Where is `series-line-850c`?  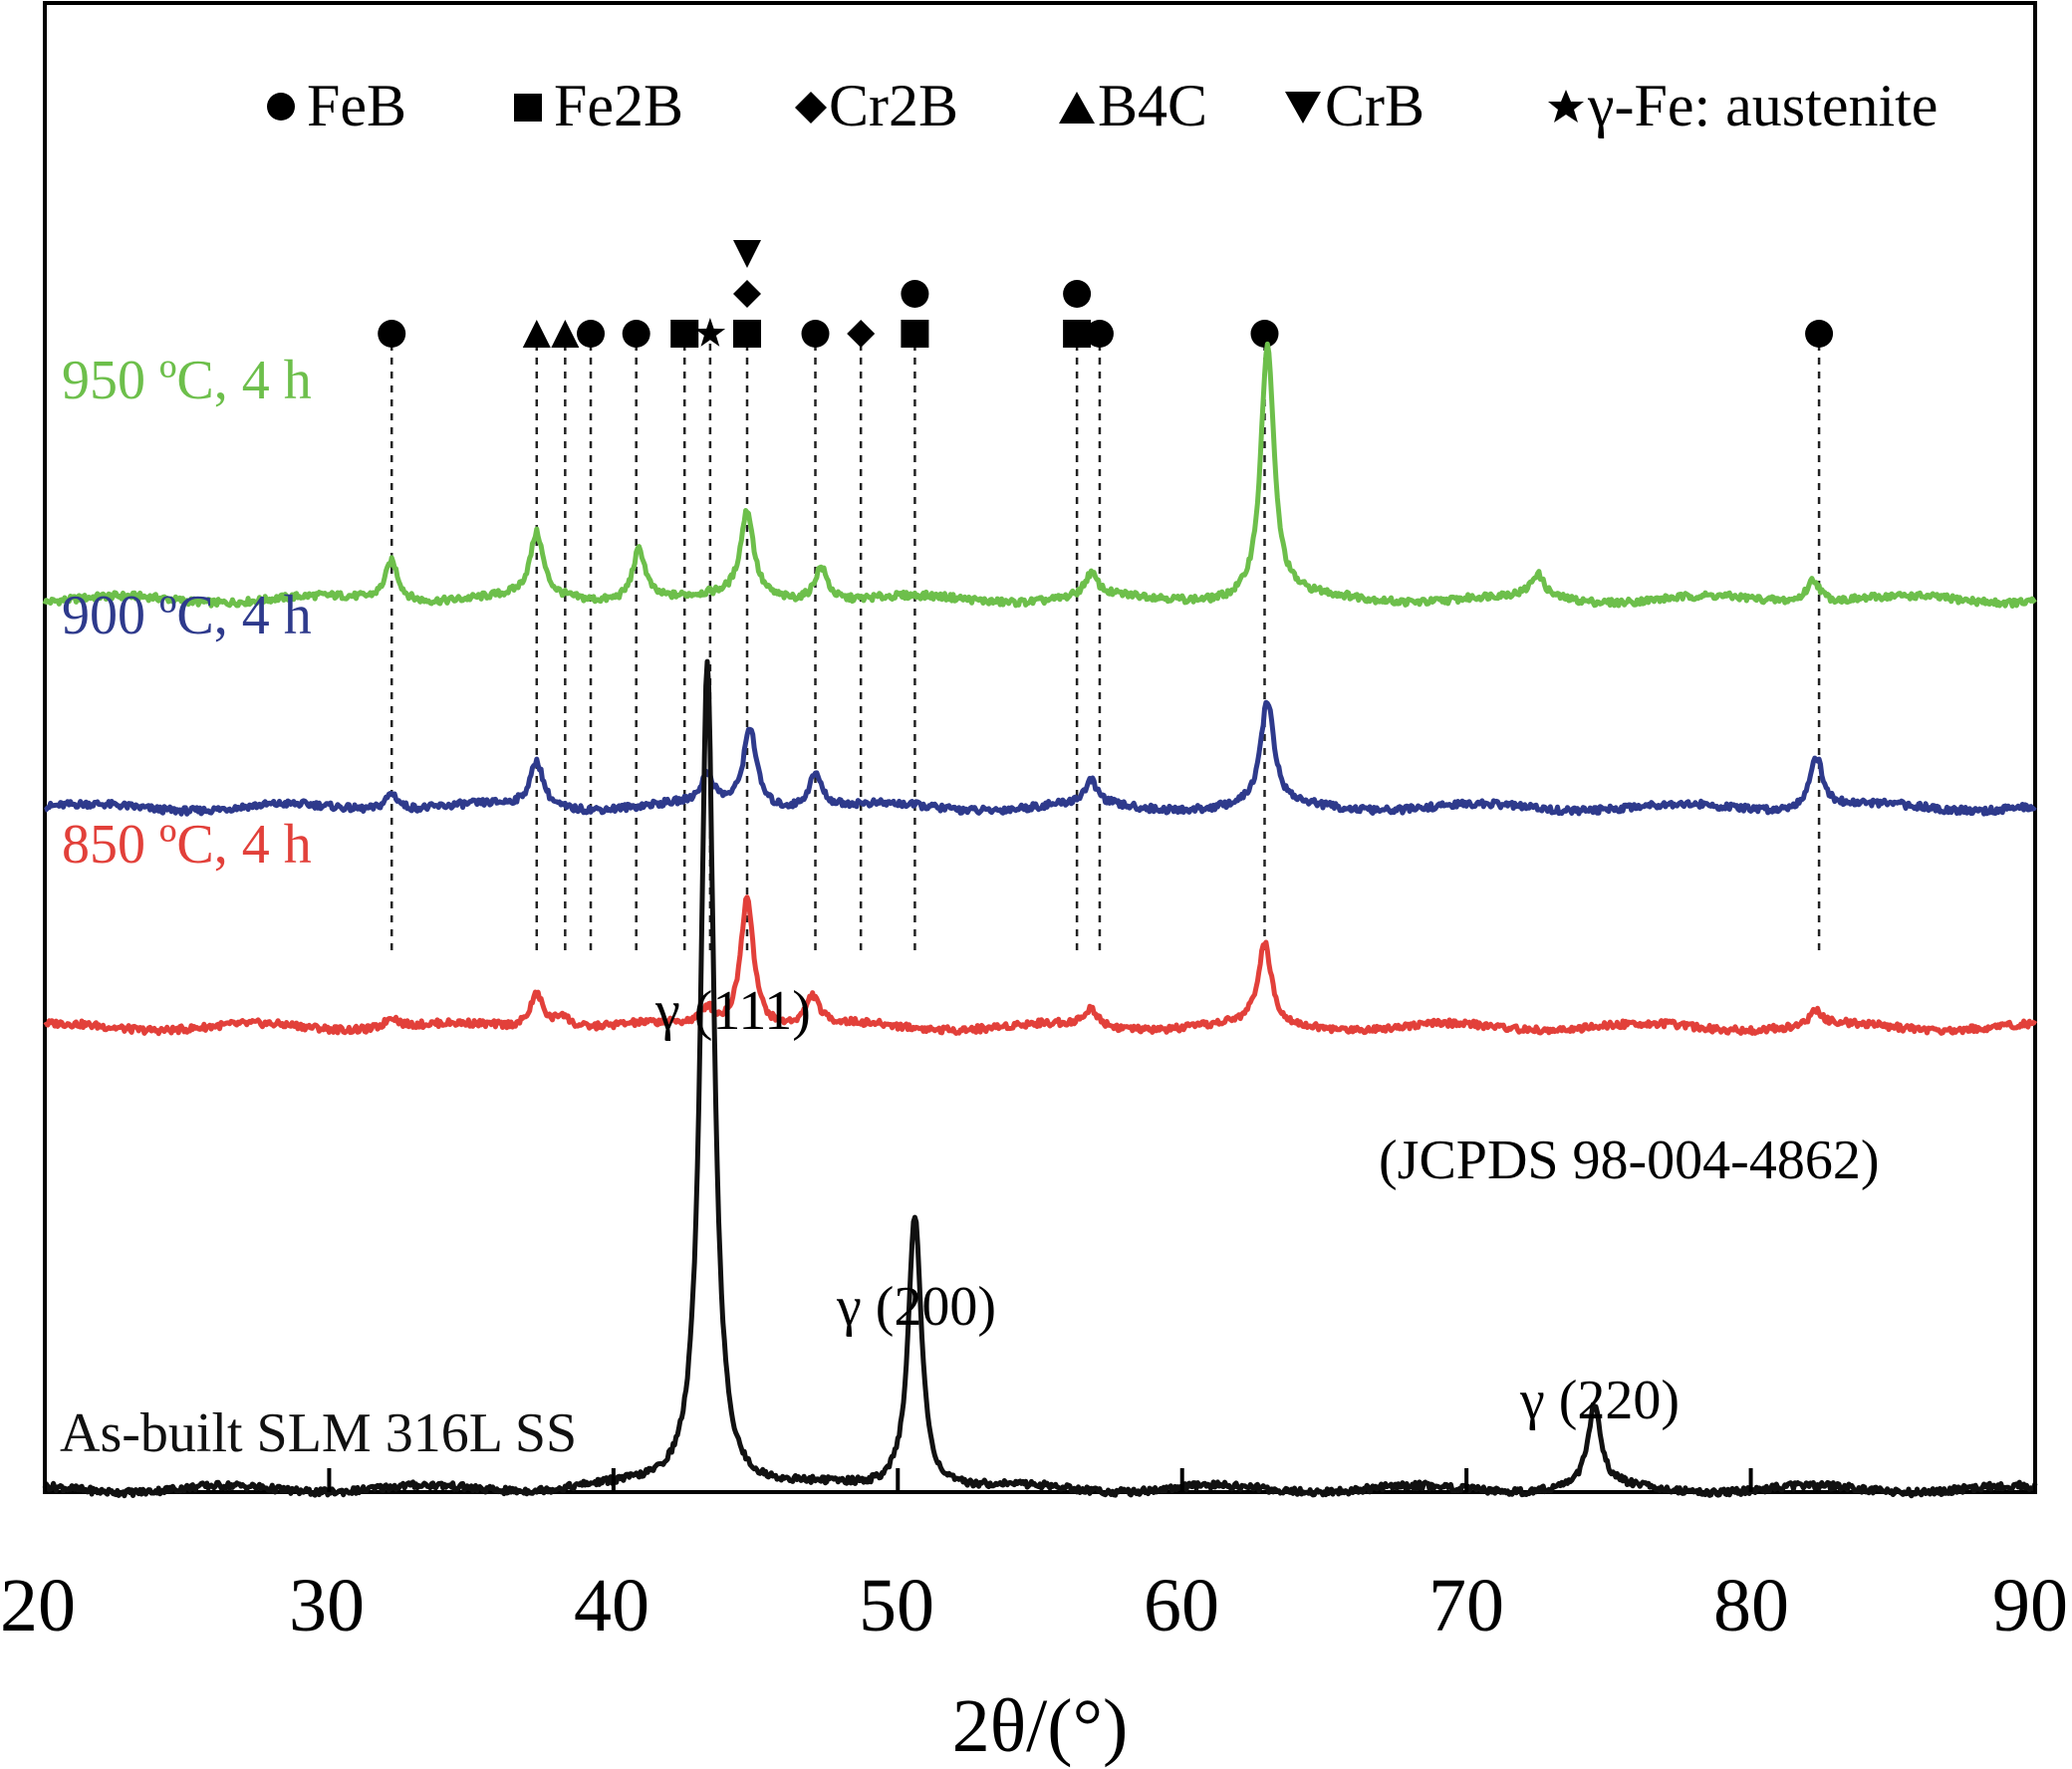 series-line-850c is located at coordinates (1040, 965).